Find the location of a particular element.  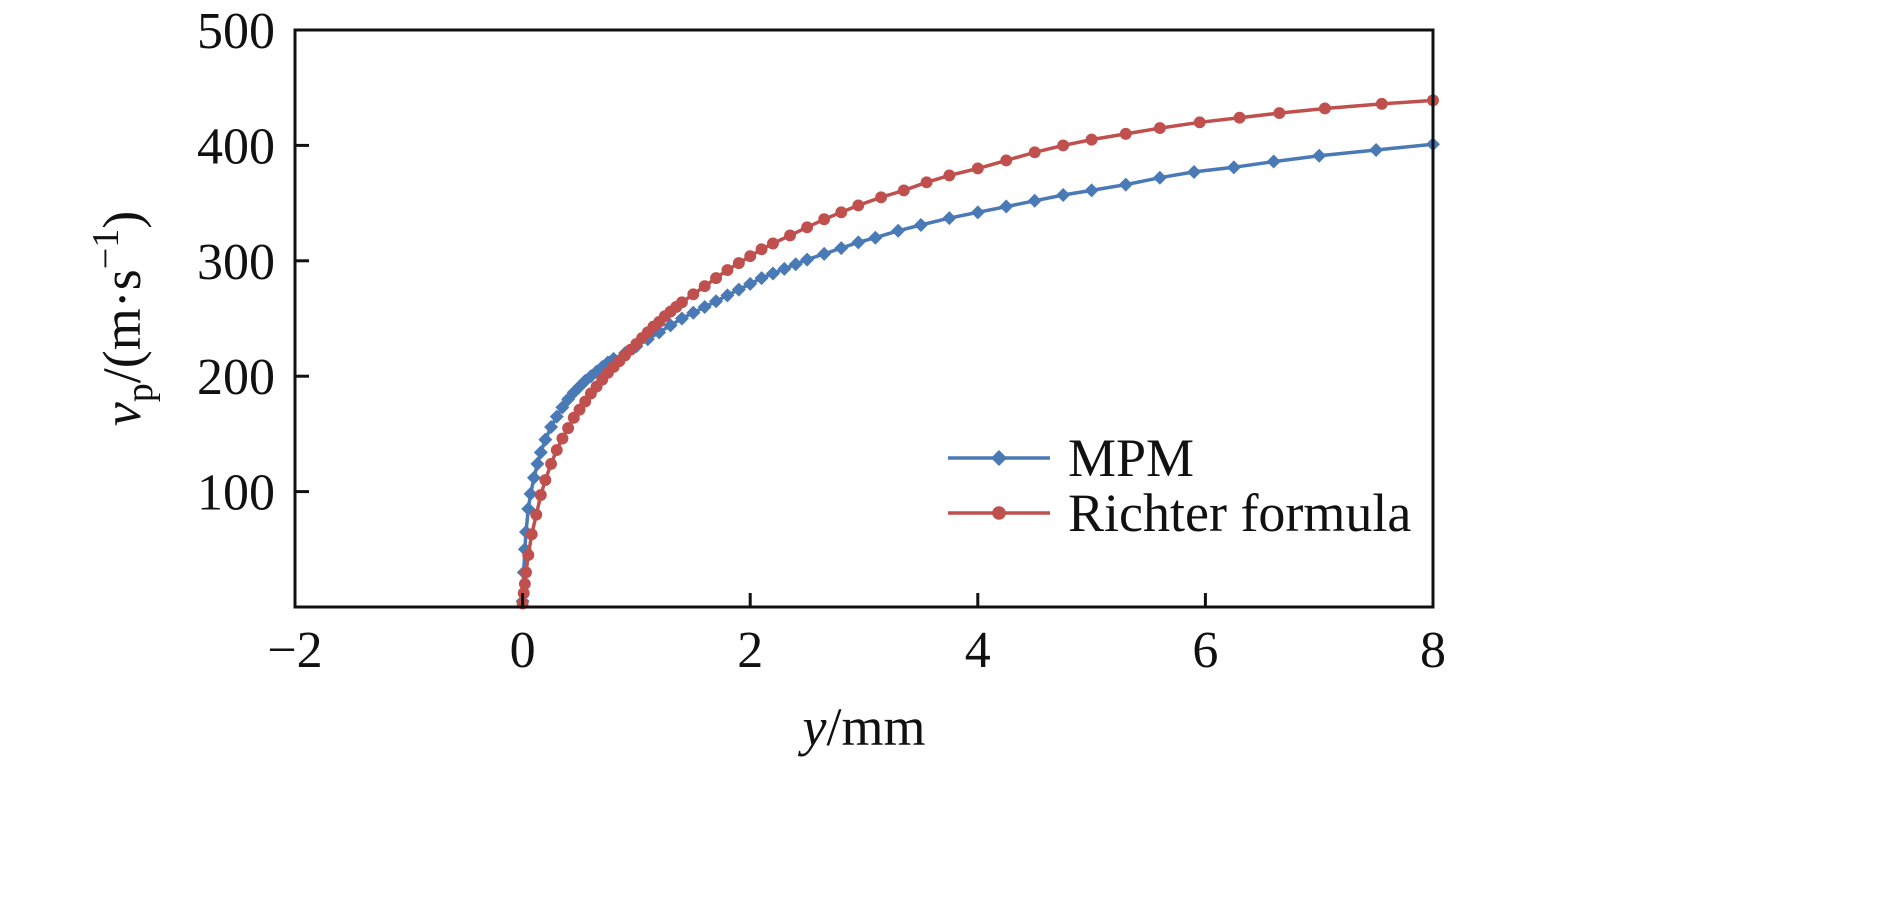

y-axis-close: ) is located at coordinates (122, 220).